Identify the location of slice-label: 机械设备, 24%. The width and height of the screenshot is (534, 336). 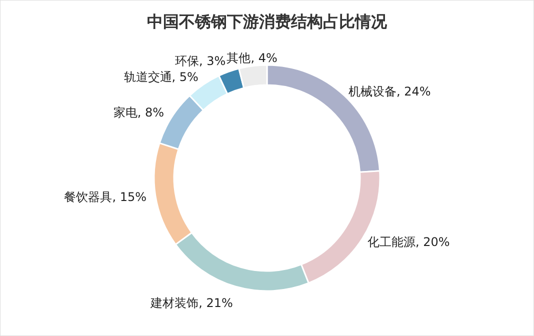
(389, 91).